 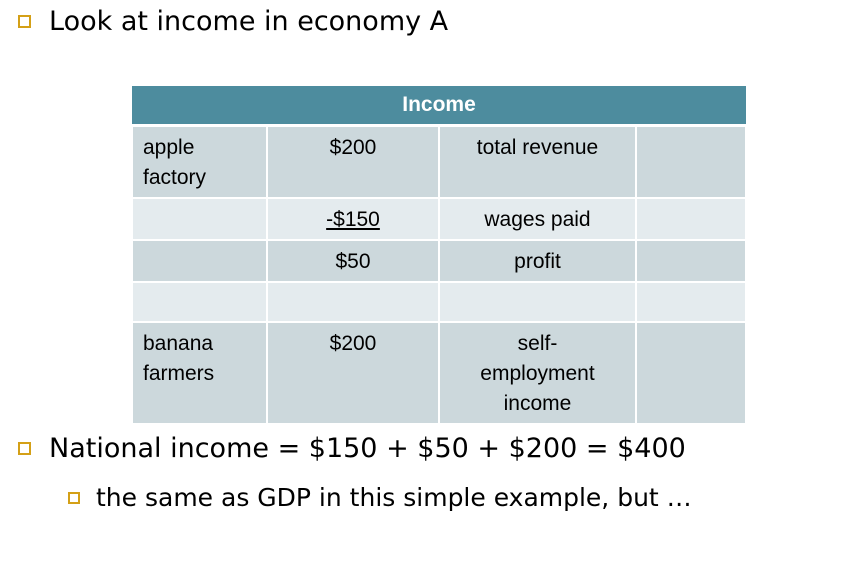 What do you see at coordinates (199, 161) in the screenshot?
I see `row-label: apple factory` at bounding box center [199, 161].